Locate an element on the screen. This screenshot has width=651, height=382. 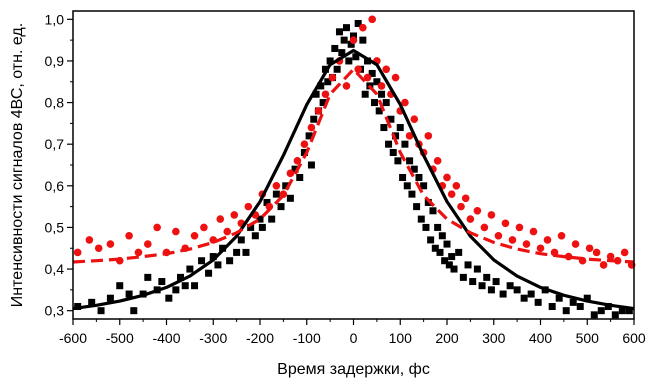
y-tick-label: 0,7 is located at coordinates (55, 144).